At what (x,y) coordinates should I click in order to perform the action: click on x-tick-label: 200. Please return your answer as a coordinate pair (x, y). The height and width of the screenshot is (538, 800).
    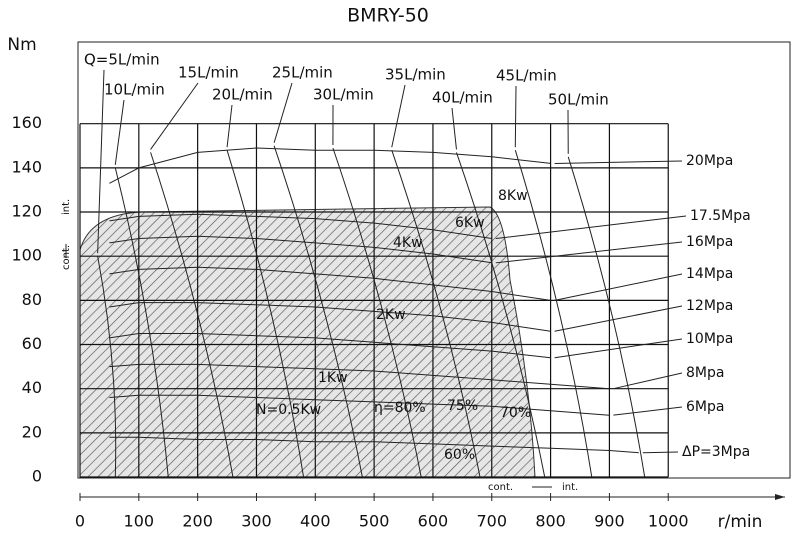
    Looking at the image, I should click on (197, 521).